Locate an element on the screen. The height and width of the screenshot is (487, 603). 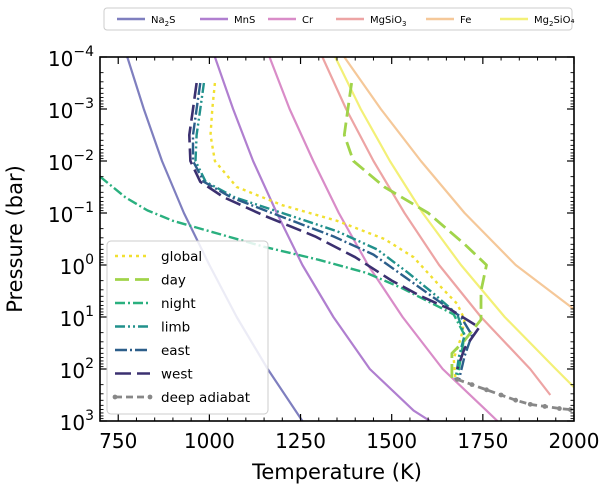
y-tick-label: 10² is located at coordinates (77, 369).